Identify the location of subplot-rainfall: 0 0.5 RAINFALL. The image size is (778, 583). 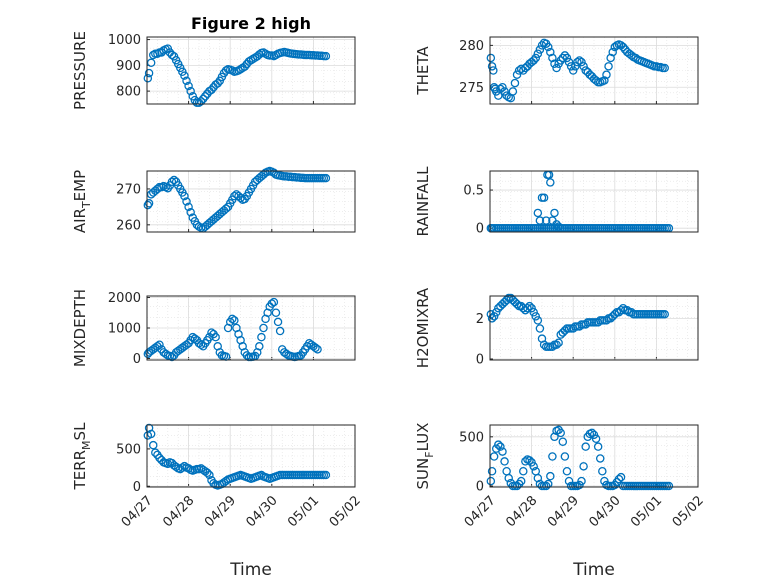
(556, 201).